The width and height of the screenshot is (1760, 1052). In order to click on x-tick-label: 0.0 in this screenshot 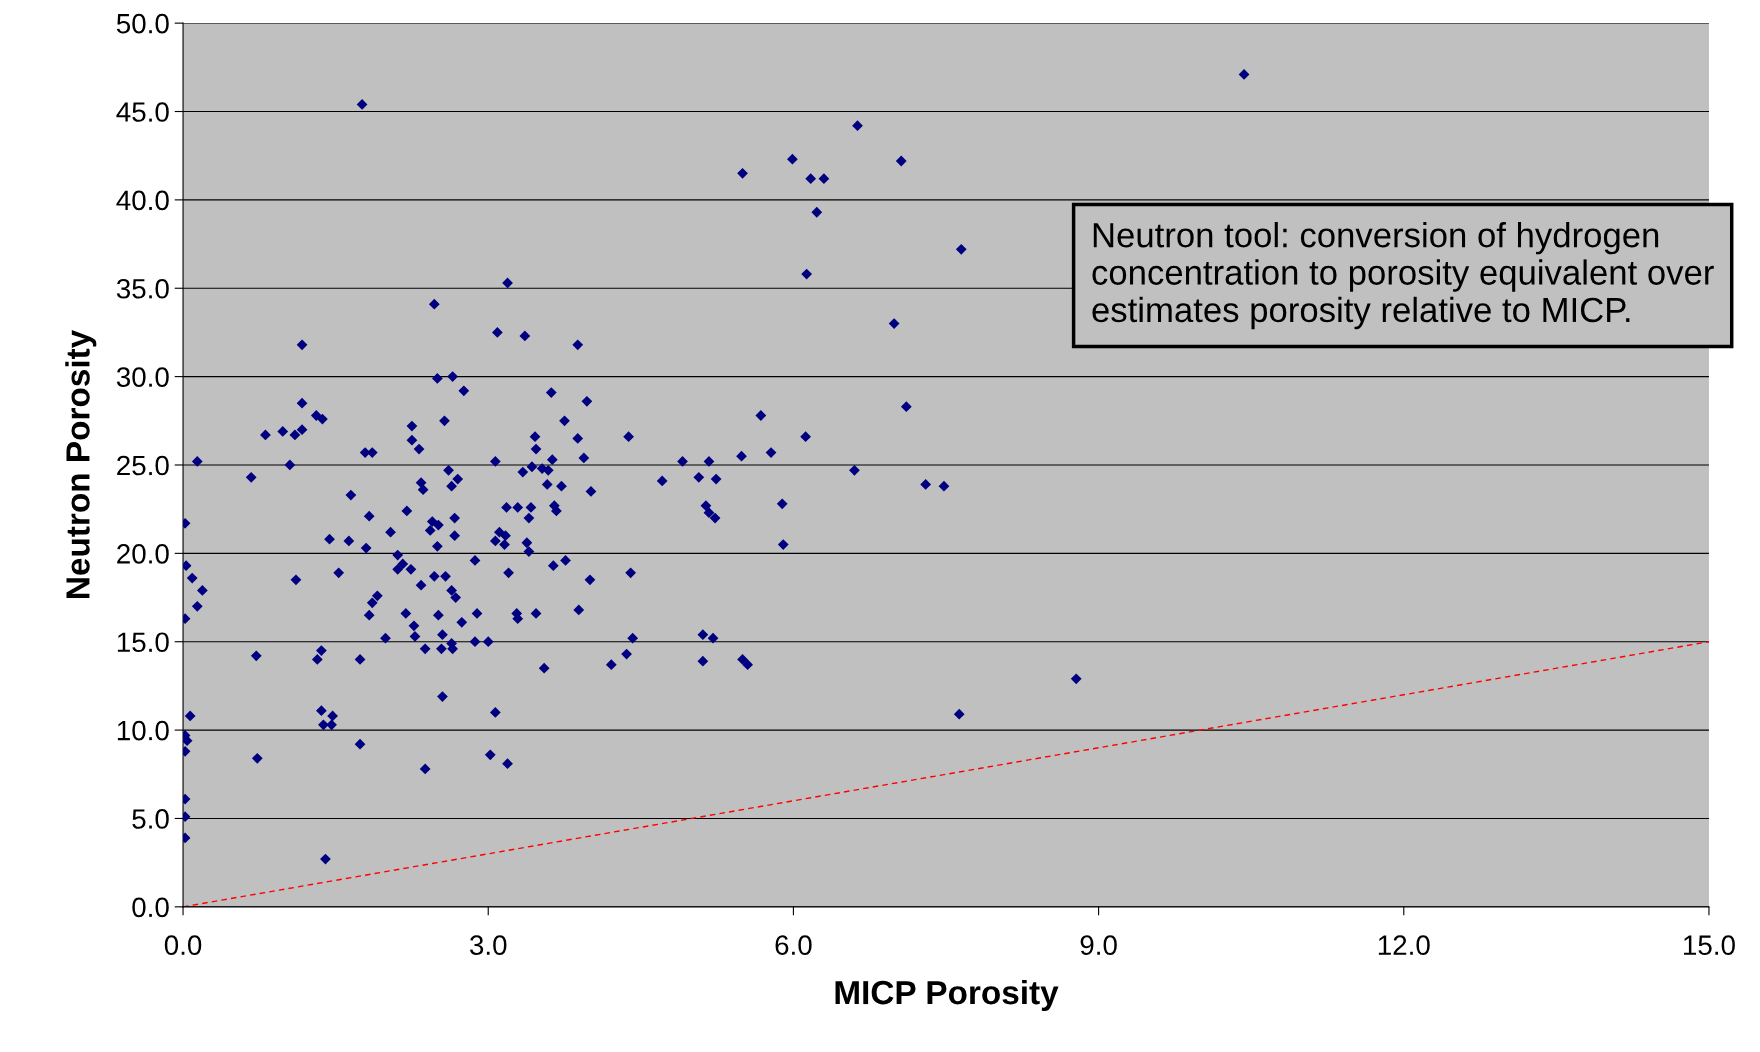, I will do `click(183, 945)`.